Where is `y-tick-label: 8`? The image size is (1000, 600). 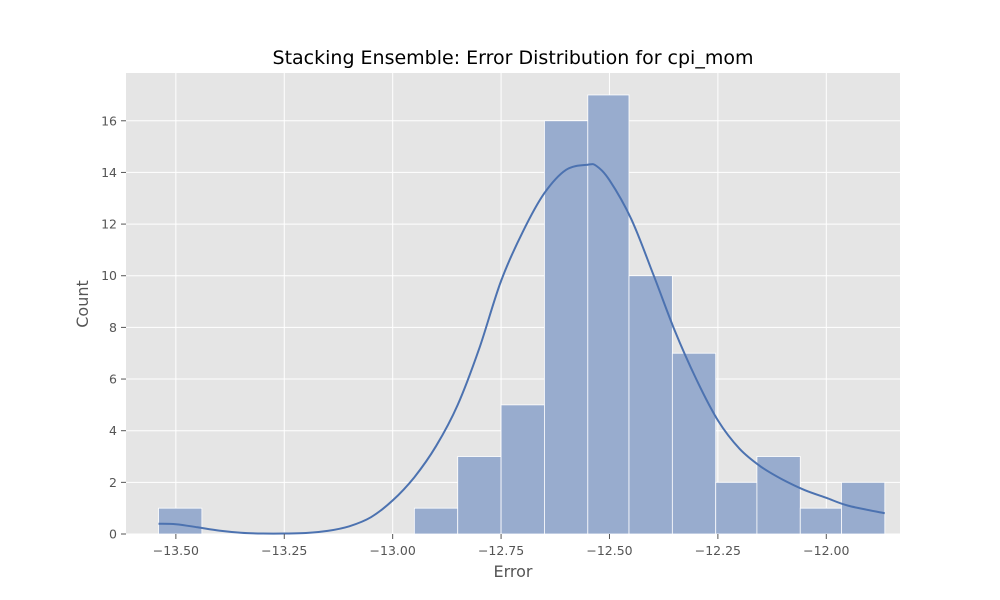
y-tick-label: 8 is located at coordinates (113, 327).